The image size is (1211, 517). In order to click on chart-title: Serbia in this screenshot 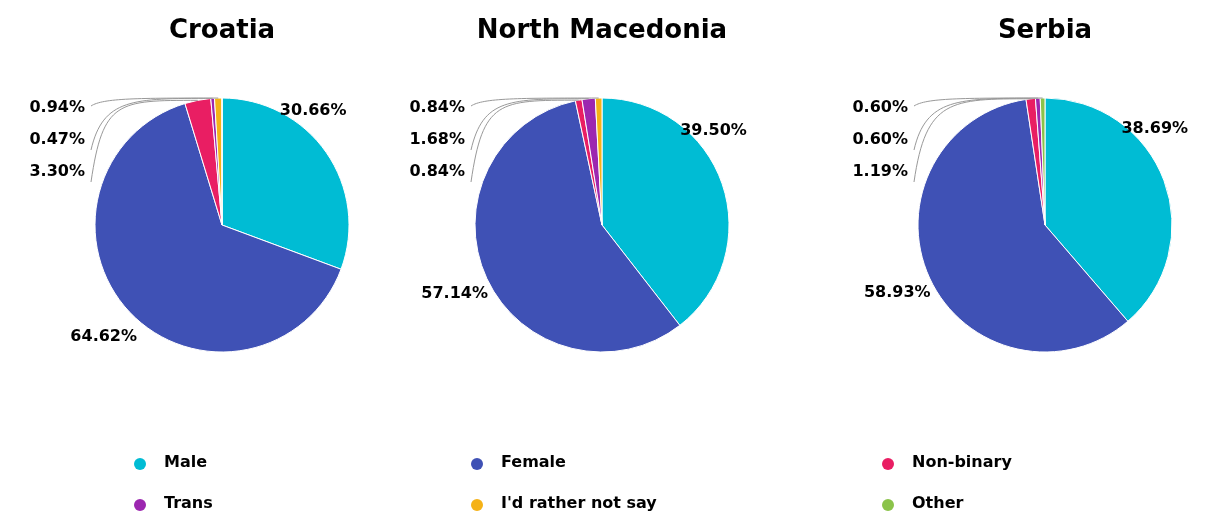, I will do `click(1045, 29)`.